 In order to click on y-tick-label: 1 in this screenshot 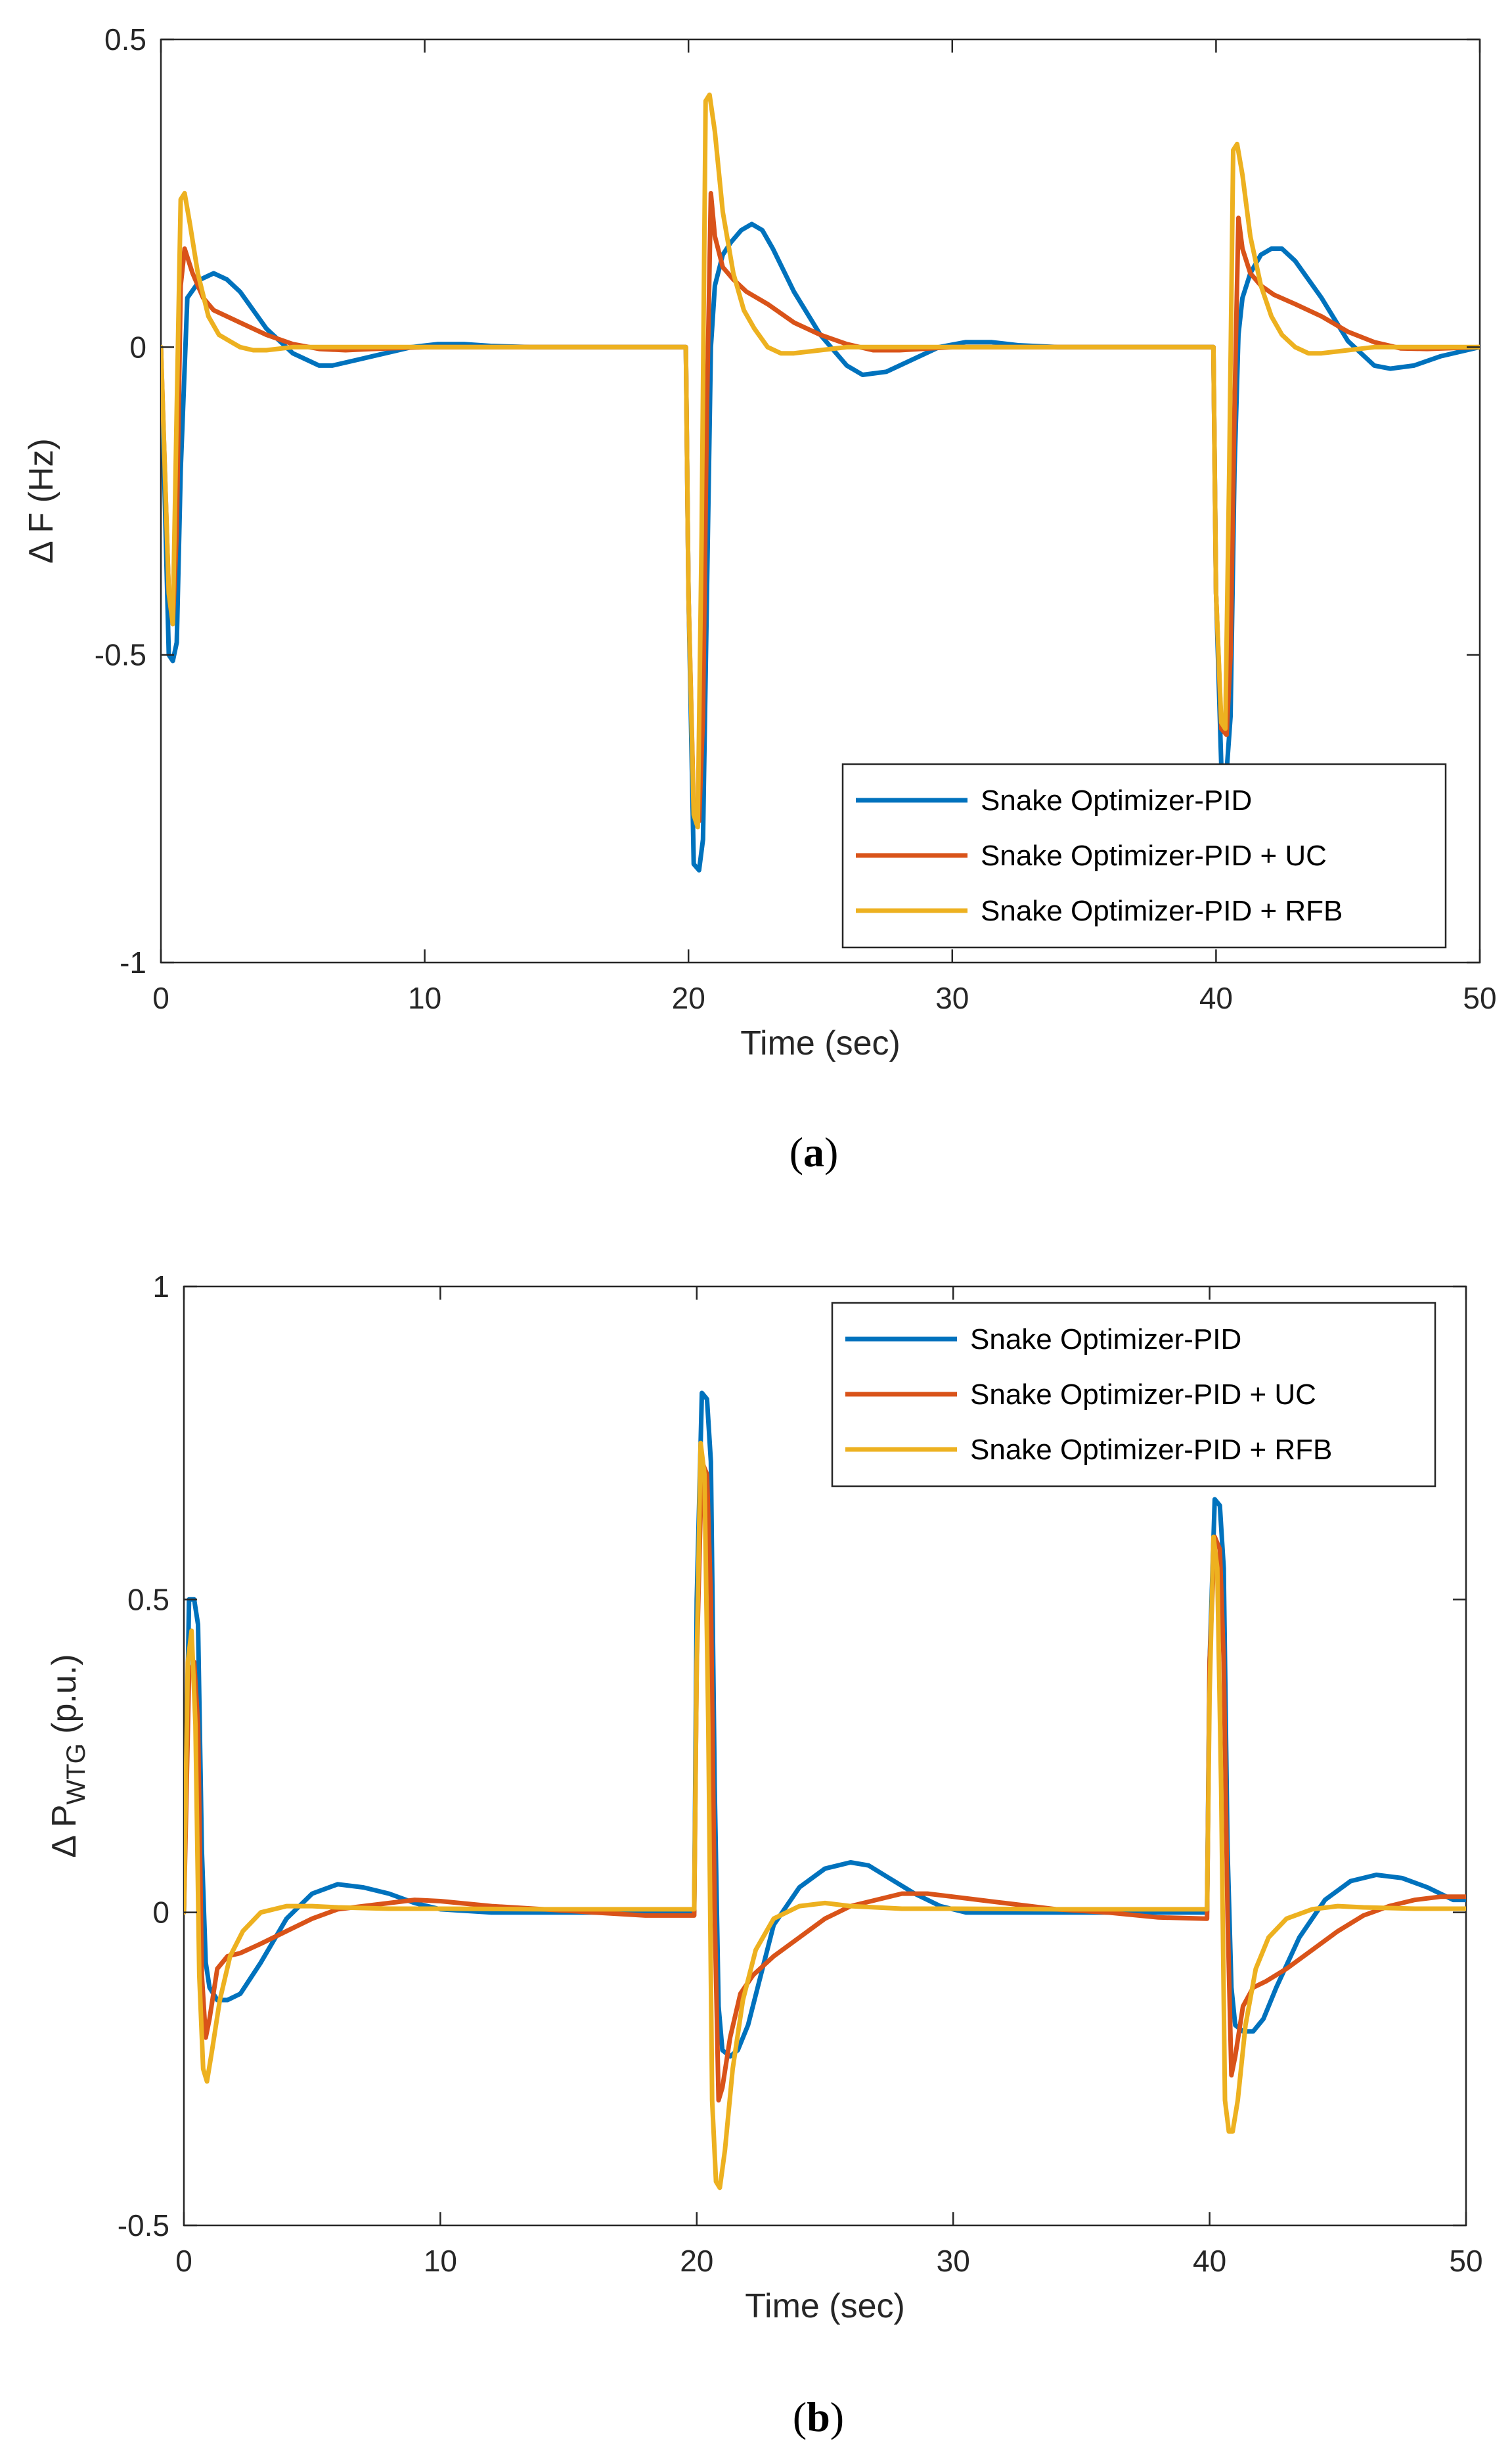, I will do `click(160, 1286)`.